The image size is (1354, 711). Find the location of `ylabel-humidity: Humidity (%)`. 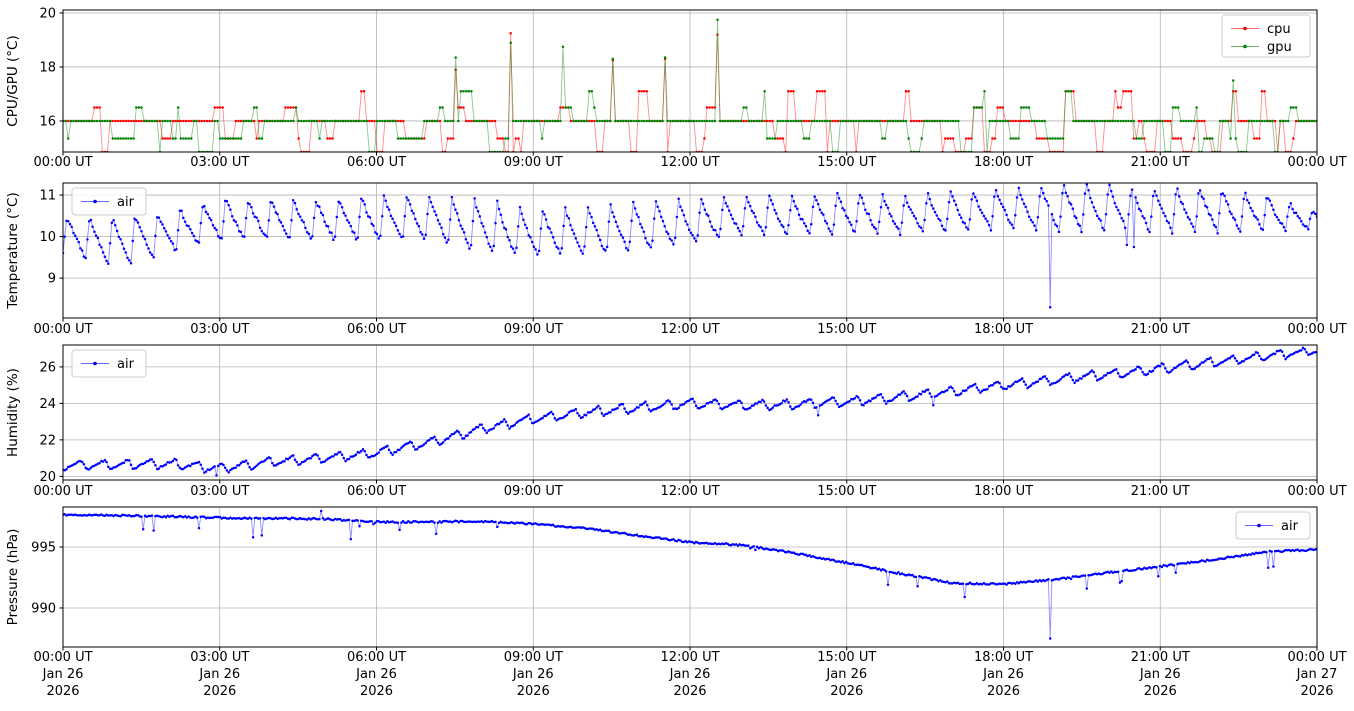

ylabel-humidity: Humidity (%) is located at coordinates (13, 412).